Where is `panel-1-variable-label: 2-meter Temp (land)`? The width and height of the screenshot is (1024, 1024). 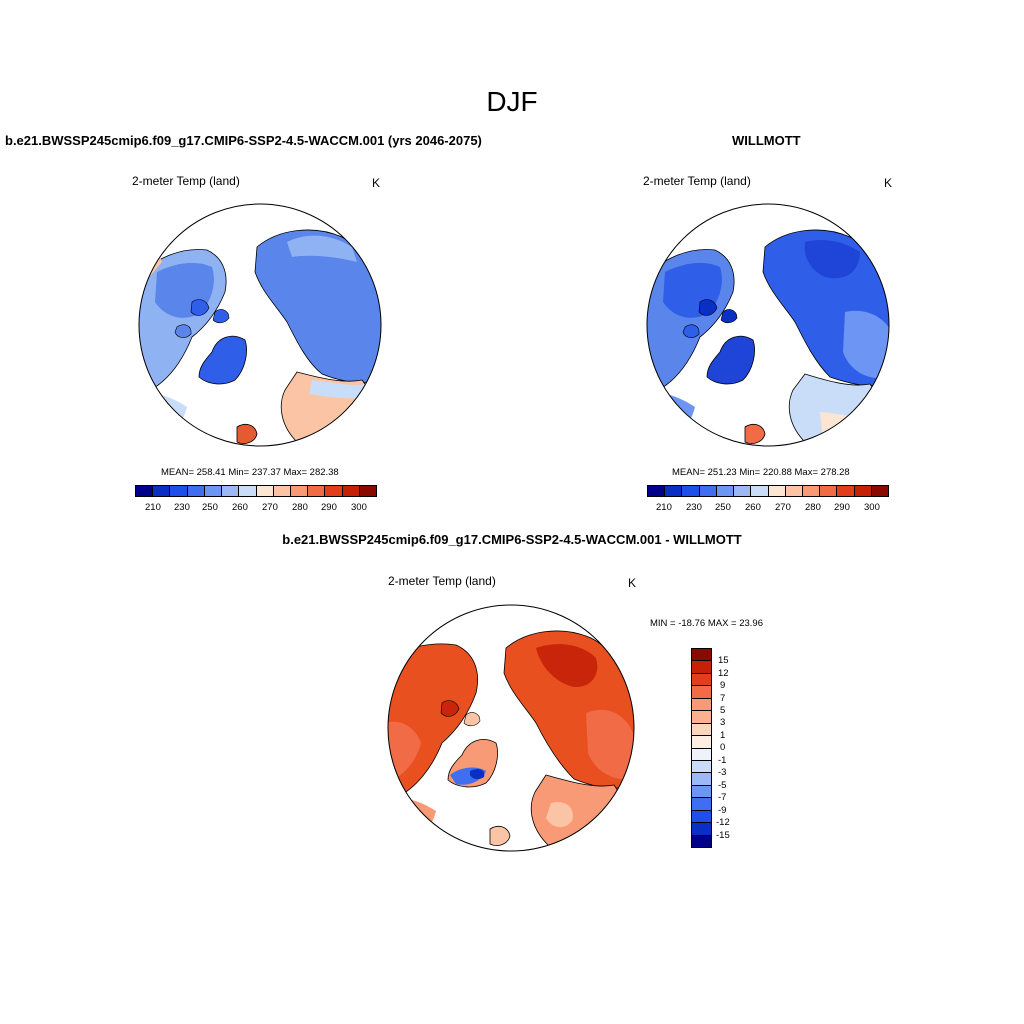 panel-1-variable-label: 2-meter Temp (land) is located at coordinates (186, 181).